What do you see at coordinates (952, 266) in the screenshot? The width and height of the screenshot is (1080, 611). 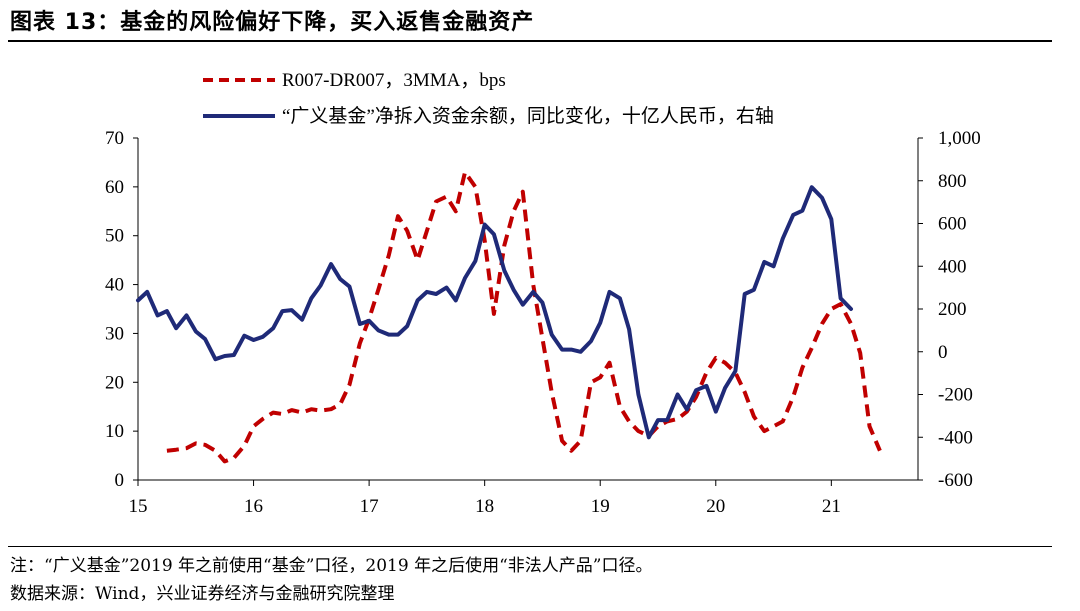 I see `y-right-tick-label: 400` at bounding box center [952, 266].